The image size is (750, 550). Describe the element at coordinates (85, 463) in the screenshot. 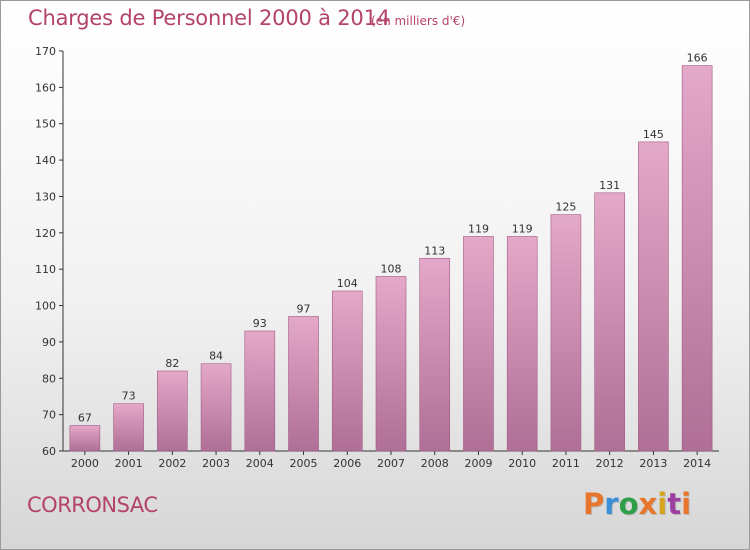

I see `x-tick-label: 2000` at that location.